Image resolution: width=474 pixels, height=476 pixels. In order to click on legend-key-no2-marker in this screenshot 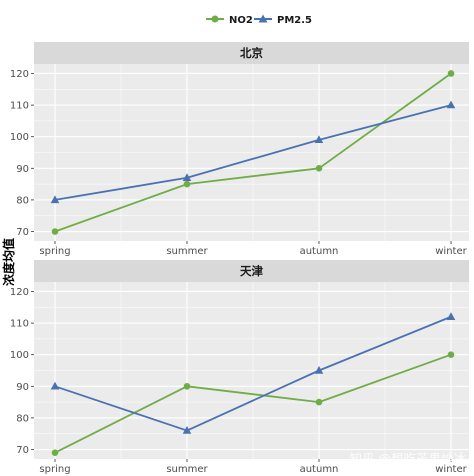, I will do `click(215, 19)`.